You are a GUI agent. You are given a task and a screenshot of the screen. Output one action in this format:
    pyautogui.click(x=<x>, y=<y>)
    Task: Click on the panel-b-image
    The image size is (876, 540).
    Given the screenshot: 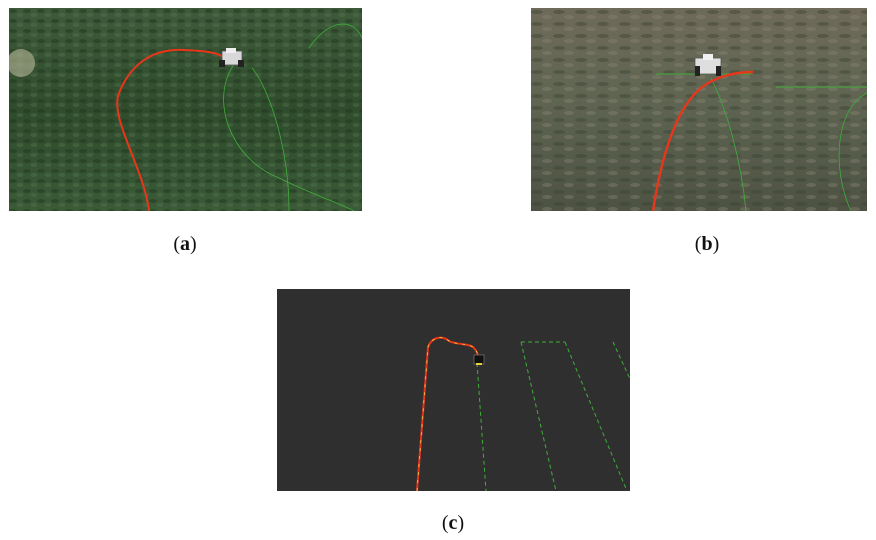 What is the action you would take?
    pyautogui.click(x=699, y=109)
    